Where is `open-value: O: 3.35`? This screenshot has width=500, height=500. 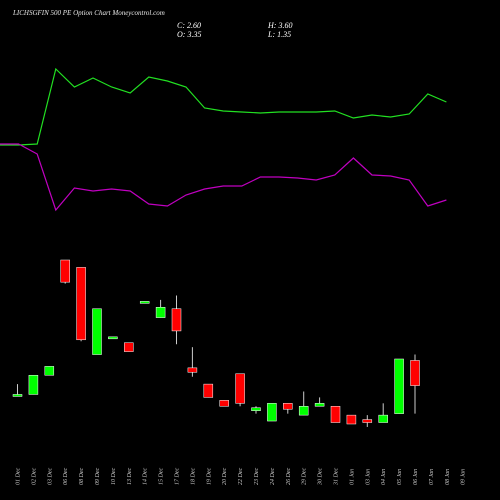 open-value: O: 3.35 is located at coordinates (189, 34).